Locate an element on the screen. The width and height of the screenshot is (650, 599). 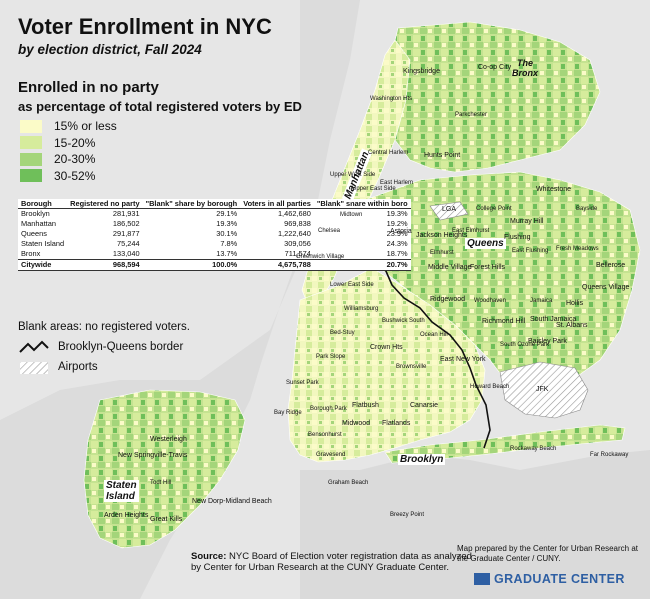
place-label: Bay Ridge is located at coordinates (288, 413).